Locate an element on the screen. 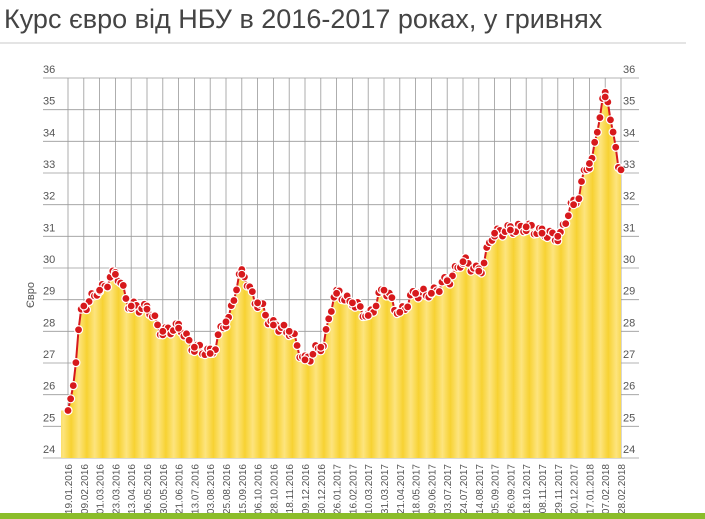 This screenshot has width=705, height=519. x-tick-label: 13.04.2016 is located at coordinates (132, 489).